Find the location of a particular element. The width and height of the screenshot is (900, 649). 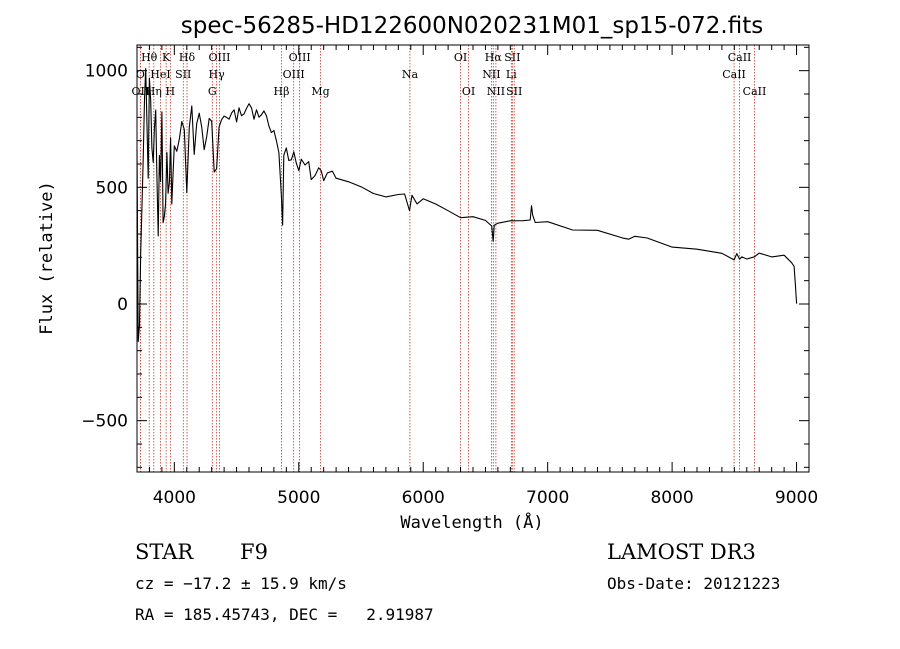

y-tick-label: 500 is located at coordinates (112, 188).